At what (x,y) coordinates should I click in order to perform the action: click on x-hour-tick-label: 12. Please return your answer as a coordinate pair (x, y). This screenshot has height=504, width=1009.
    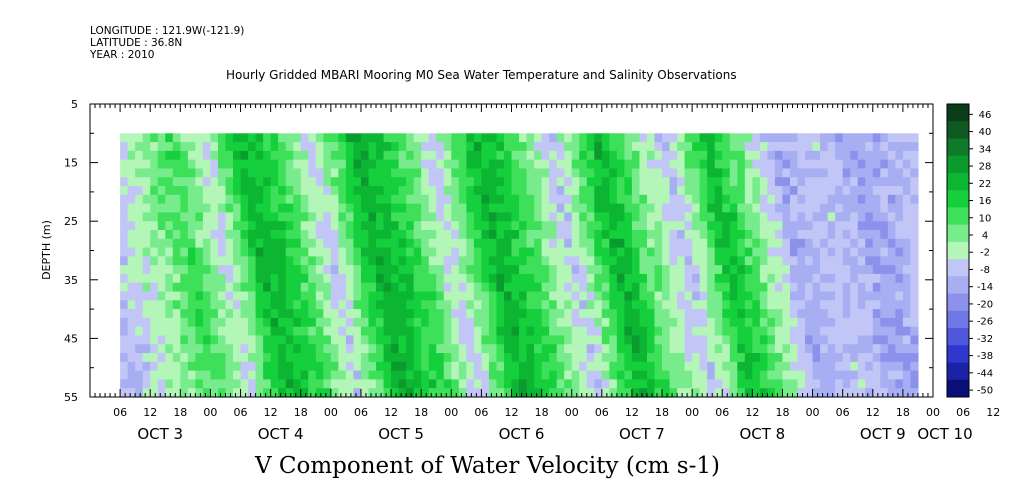
    Looking at the image, I should click on (632, 412).